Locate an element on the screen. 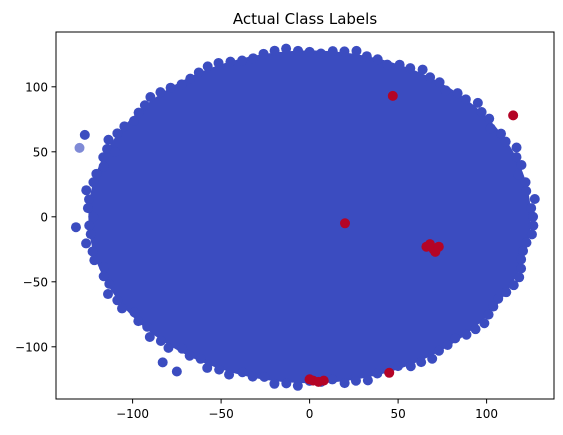 This screenshot has height=435, width=563. x-tick-label: 0 is located at coordinates (310, 414).